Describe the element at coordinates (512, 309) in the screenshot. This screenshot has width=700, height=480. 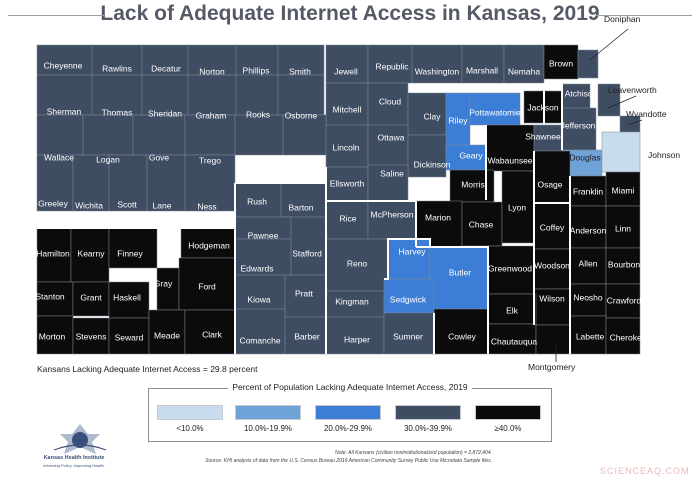
I see `county-elk` at that location.